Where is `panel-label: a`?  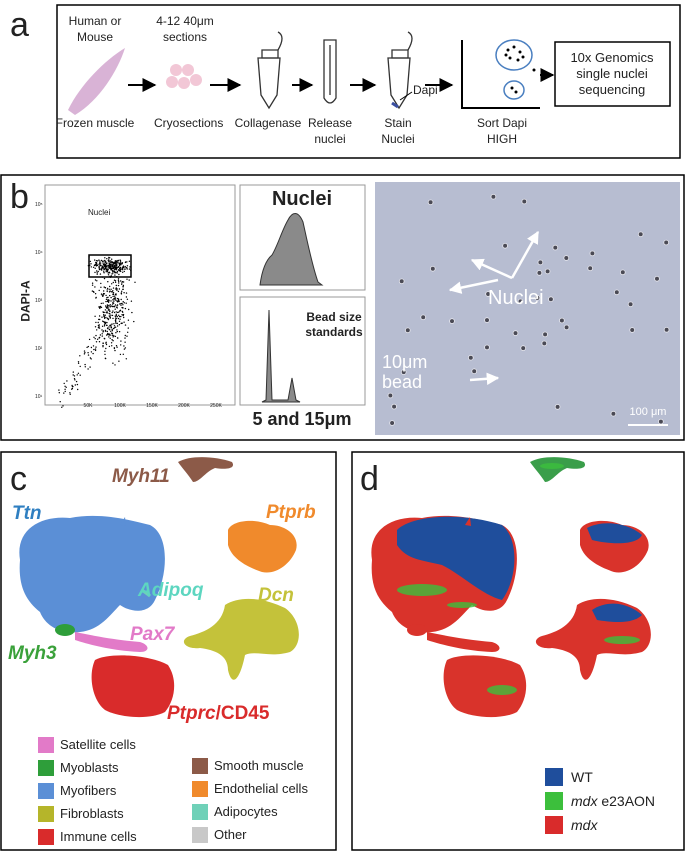
panel-label: a is located at coordinates (19, 25).